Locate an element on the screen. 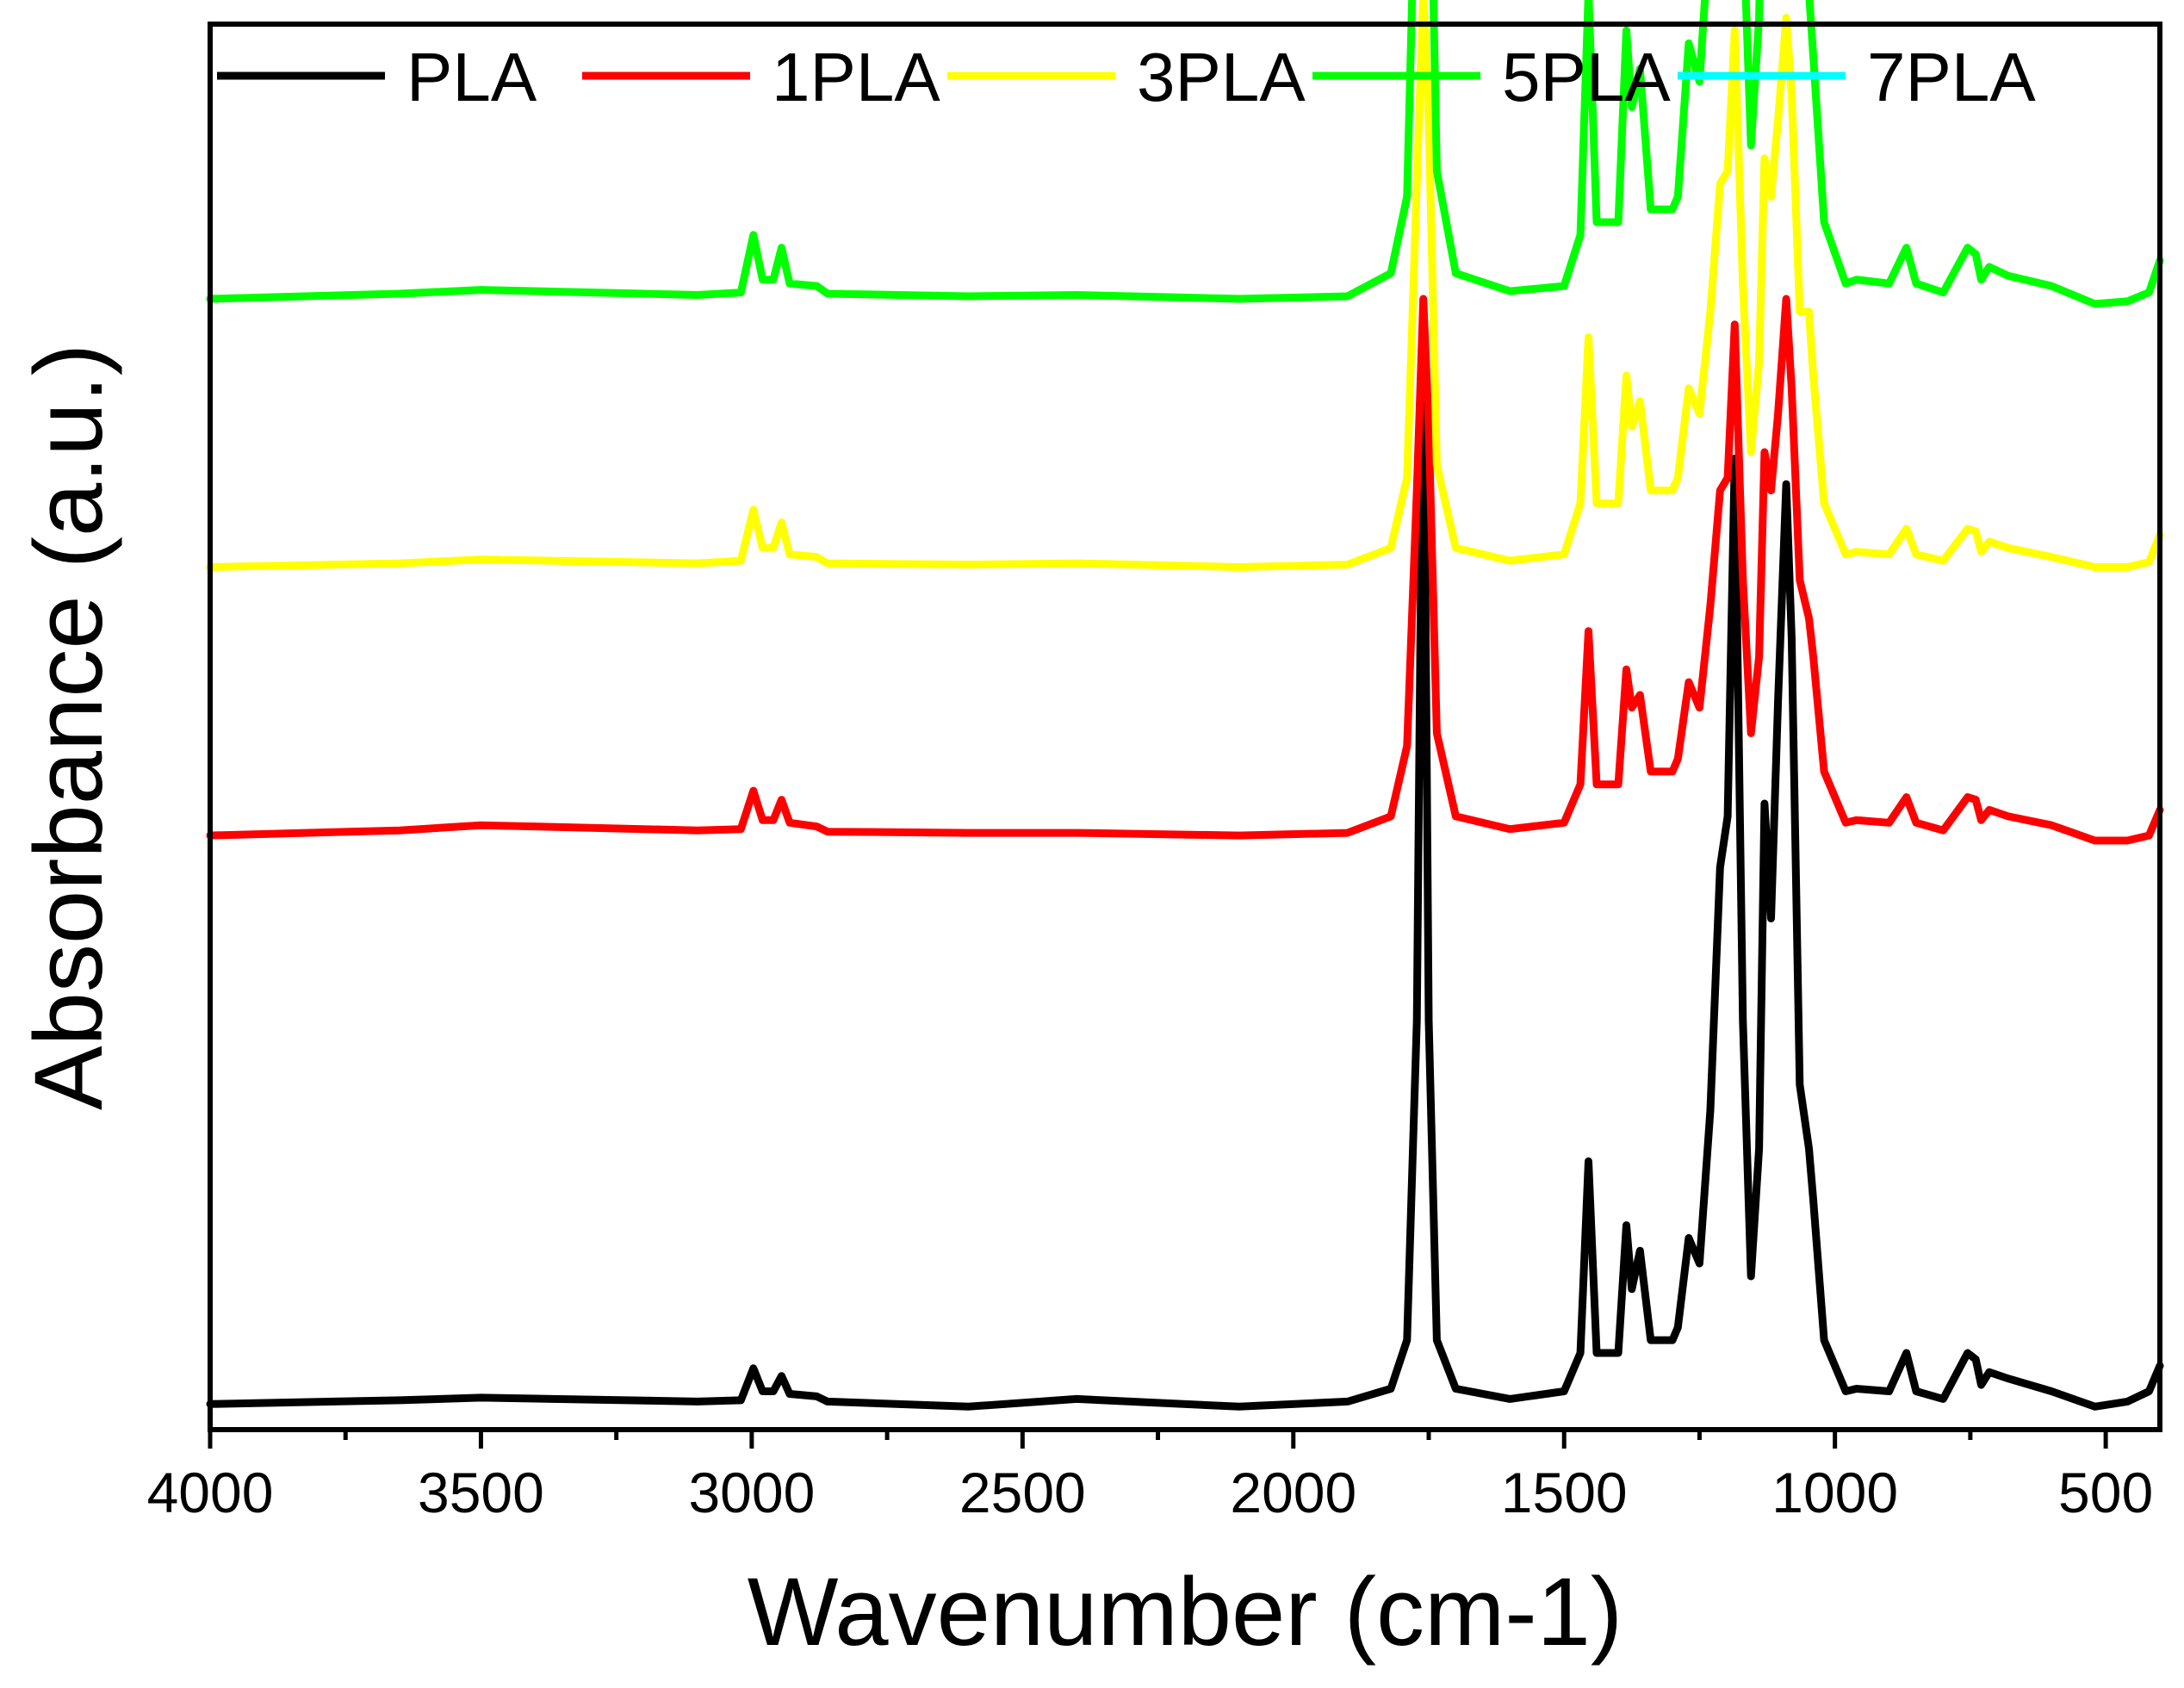 This screenshot has width=2184, height=1688. x-tick-label: 3000 is located at coordinates (751, 1493).